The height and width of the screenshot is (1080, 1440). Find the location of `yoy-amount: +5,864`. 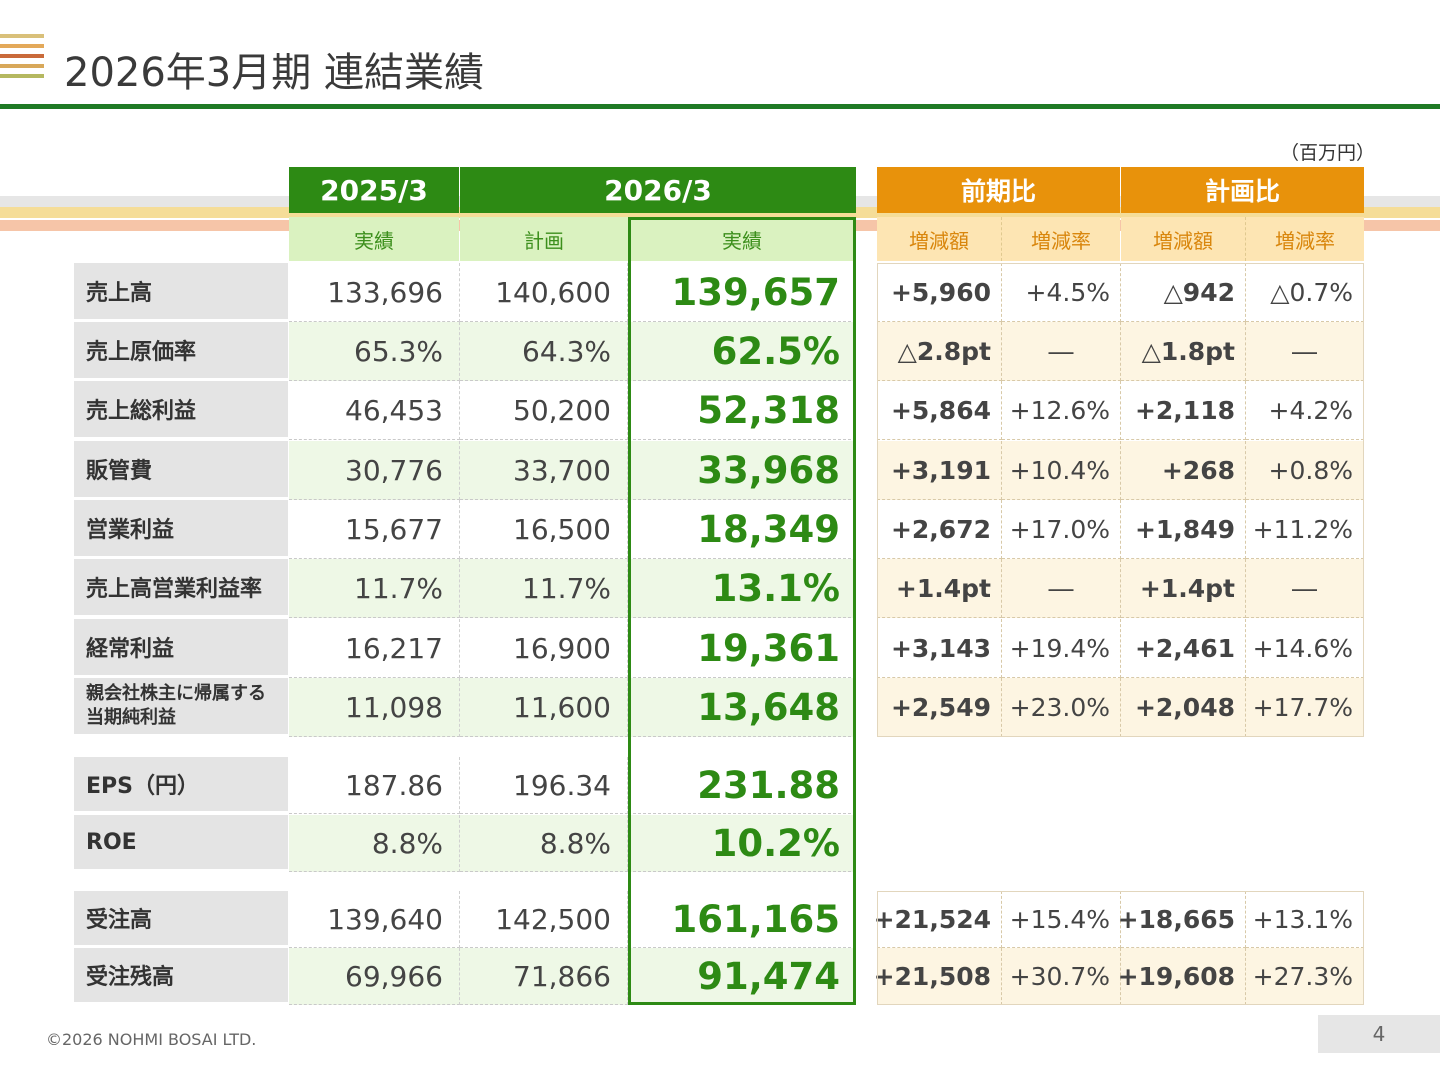

yoy-amount: +5,864 is located at coordinates (939, 410).